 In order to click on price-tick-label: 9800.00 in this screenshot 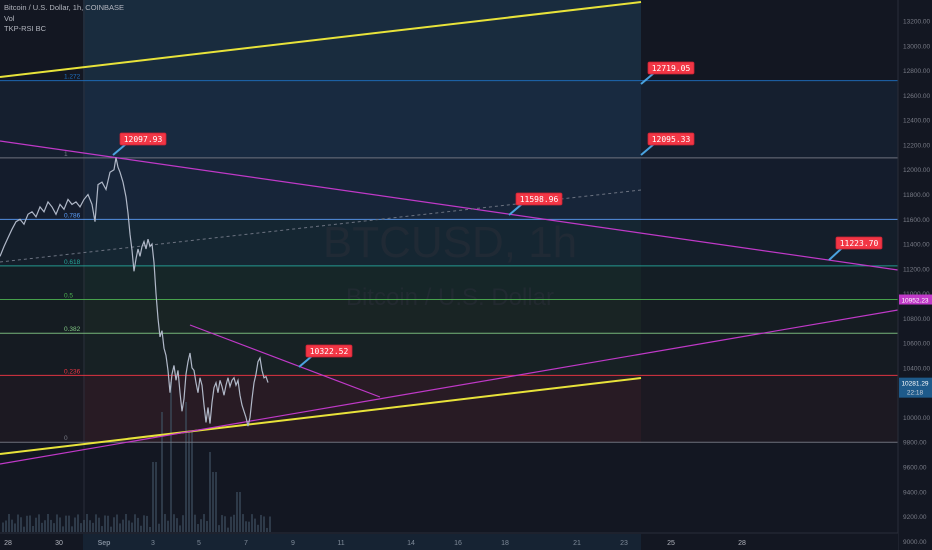, I will do `click(915, 443)`.